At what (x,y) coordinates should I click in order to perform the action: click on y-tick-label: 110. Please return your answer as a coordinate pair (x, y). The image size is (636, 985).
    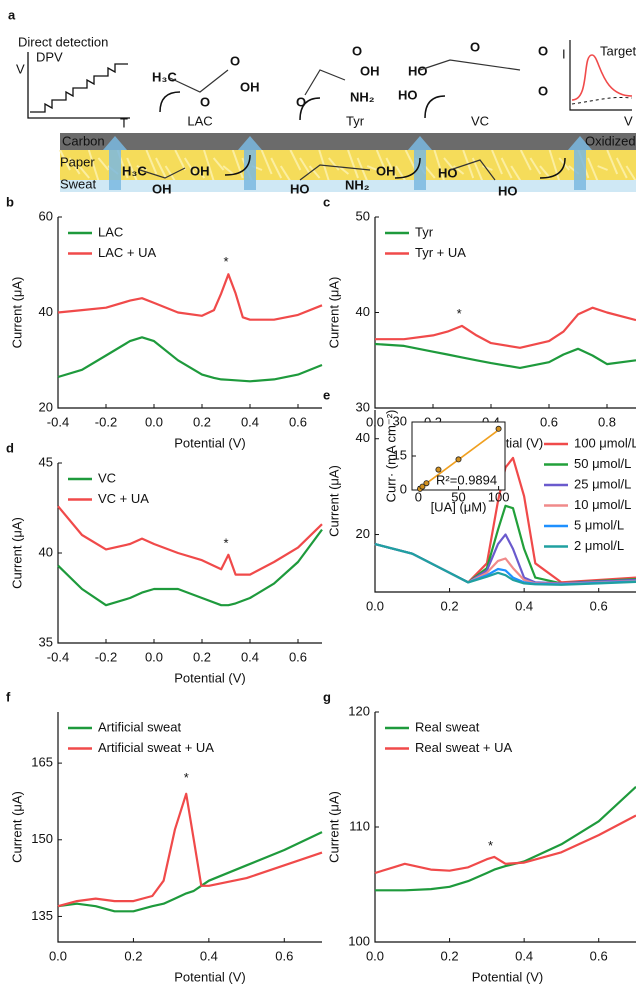
    Looking at the image, I should click on (359, 825).